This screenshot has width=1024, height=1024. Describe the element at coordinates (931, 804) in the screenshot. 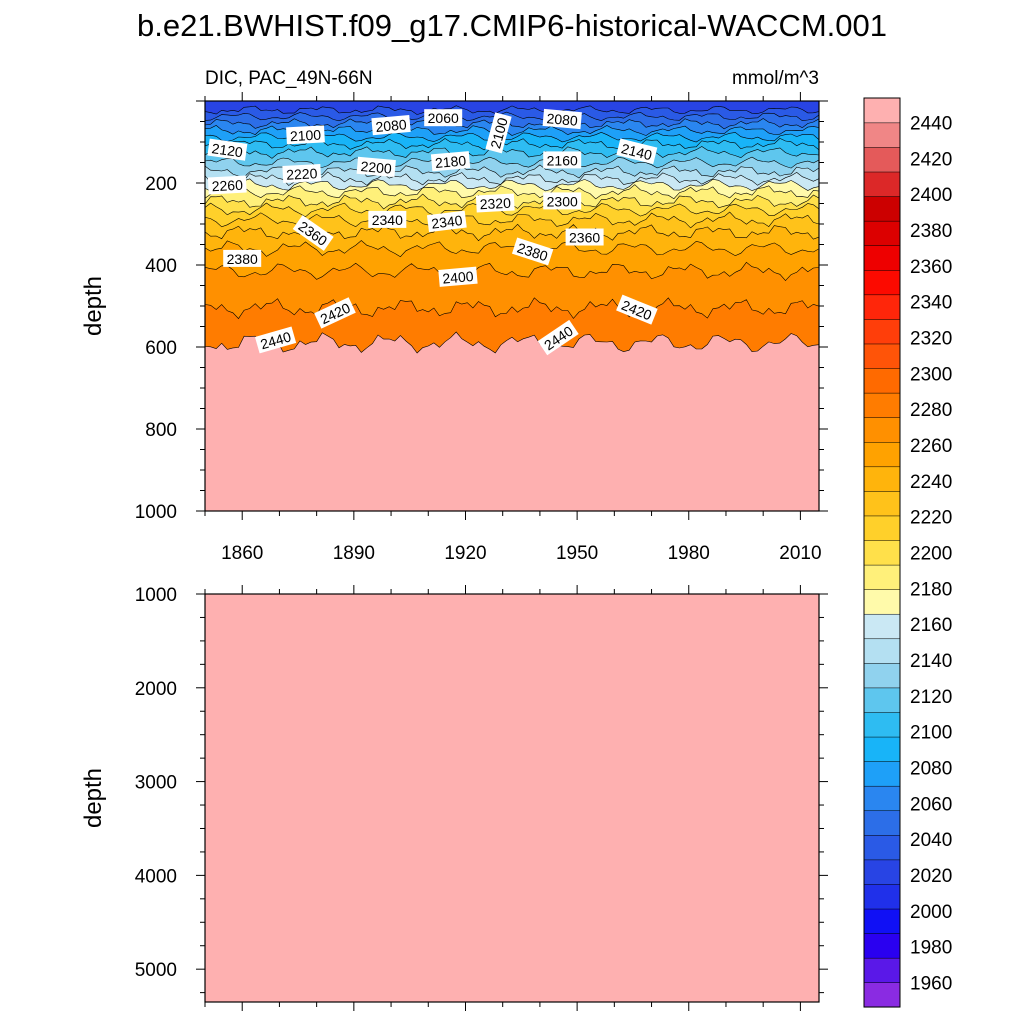

I see `colorbar-label: 2060` at that location.